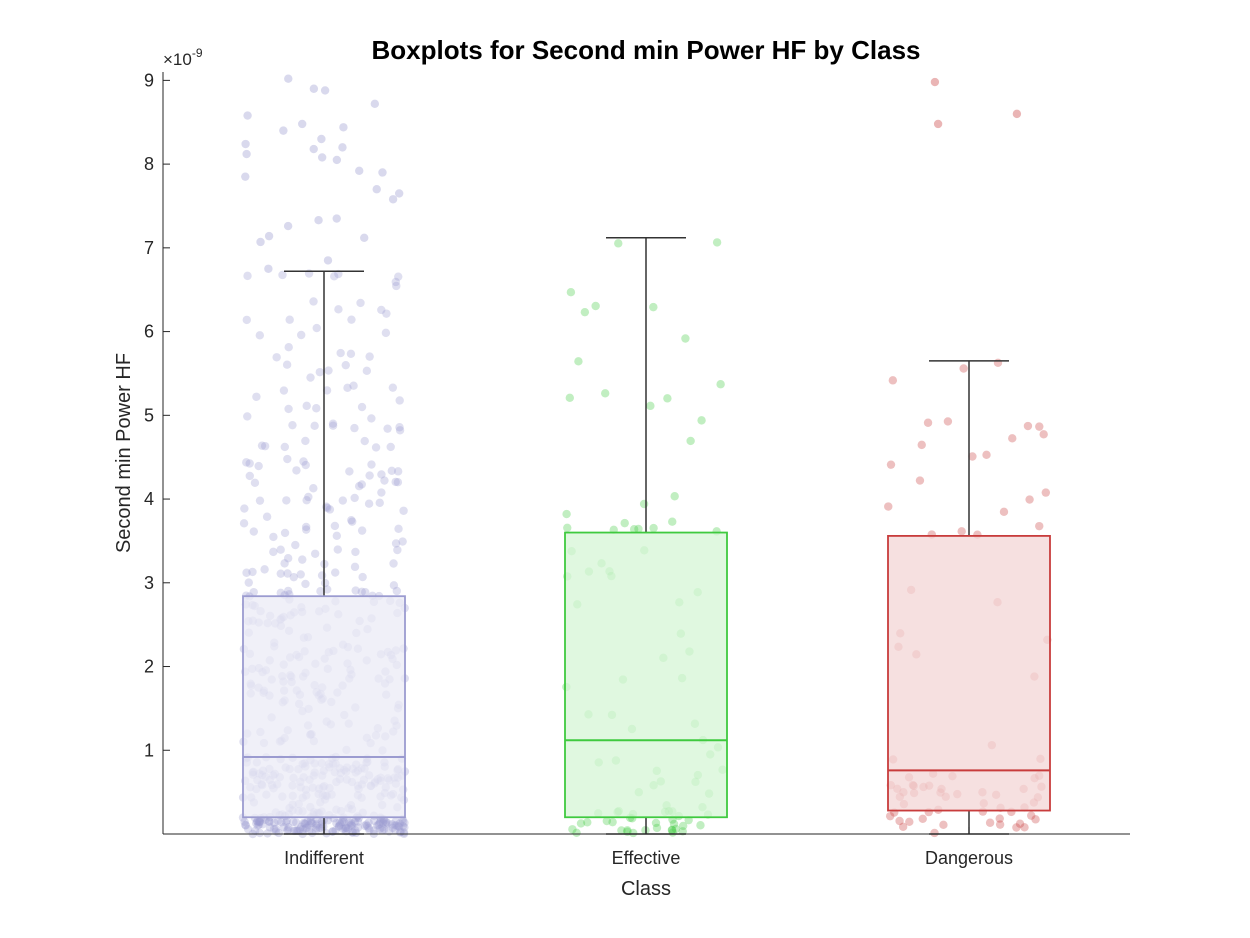 This screenshot has width=1250, height=938. What do you see at coordinates (149, 499) in the screenshot?
I see `y-tick-label: 4` at bounding box center [149, 499].